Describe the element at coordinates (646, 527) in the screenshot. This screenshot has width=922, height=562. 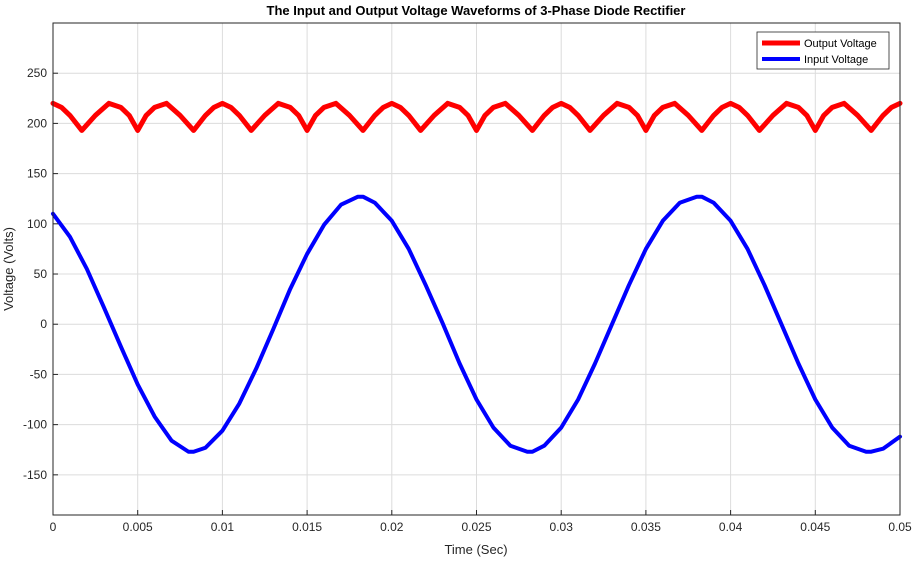
I see `x-tick-label: 0.035` at that location.